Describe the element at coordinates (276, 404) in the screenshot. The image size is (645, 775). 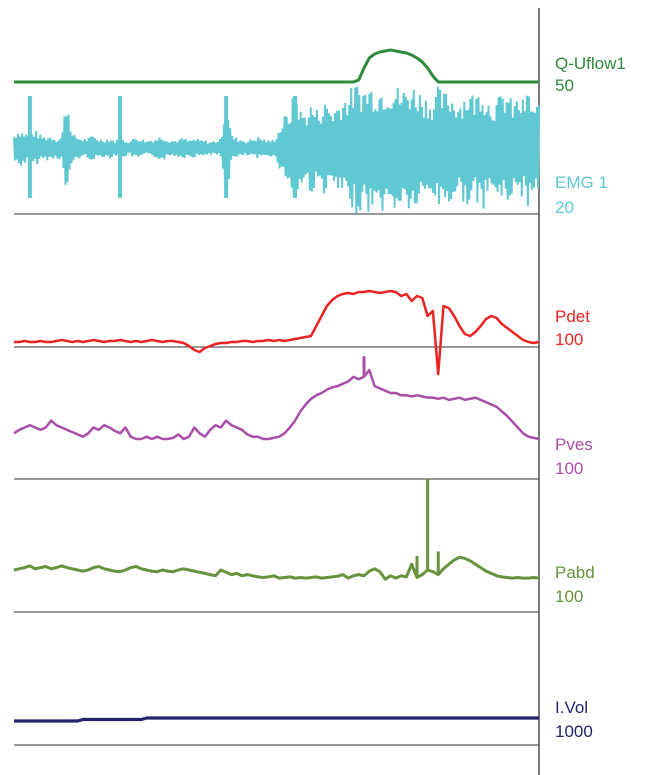
I see `series-pves` at that location.